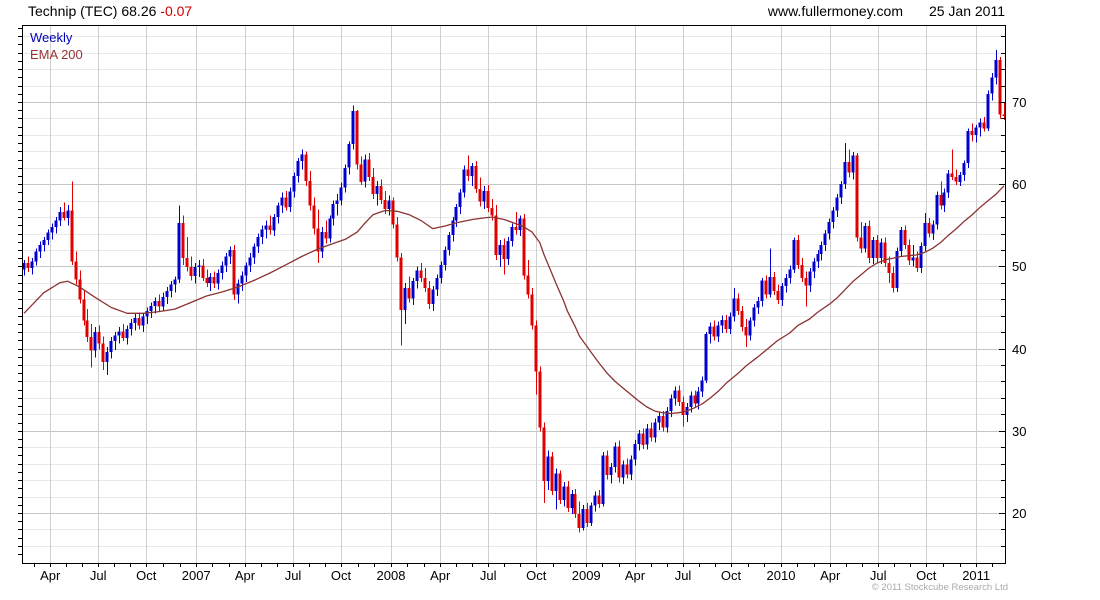 This screenshot has height=600, width=1100. Describe the element at coordinates (976, 575) in the screenshot. I see `x-axis-tick-label: 2011` at that location.